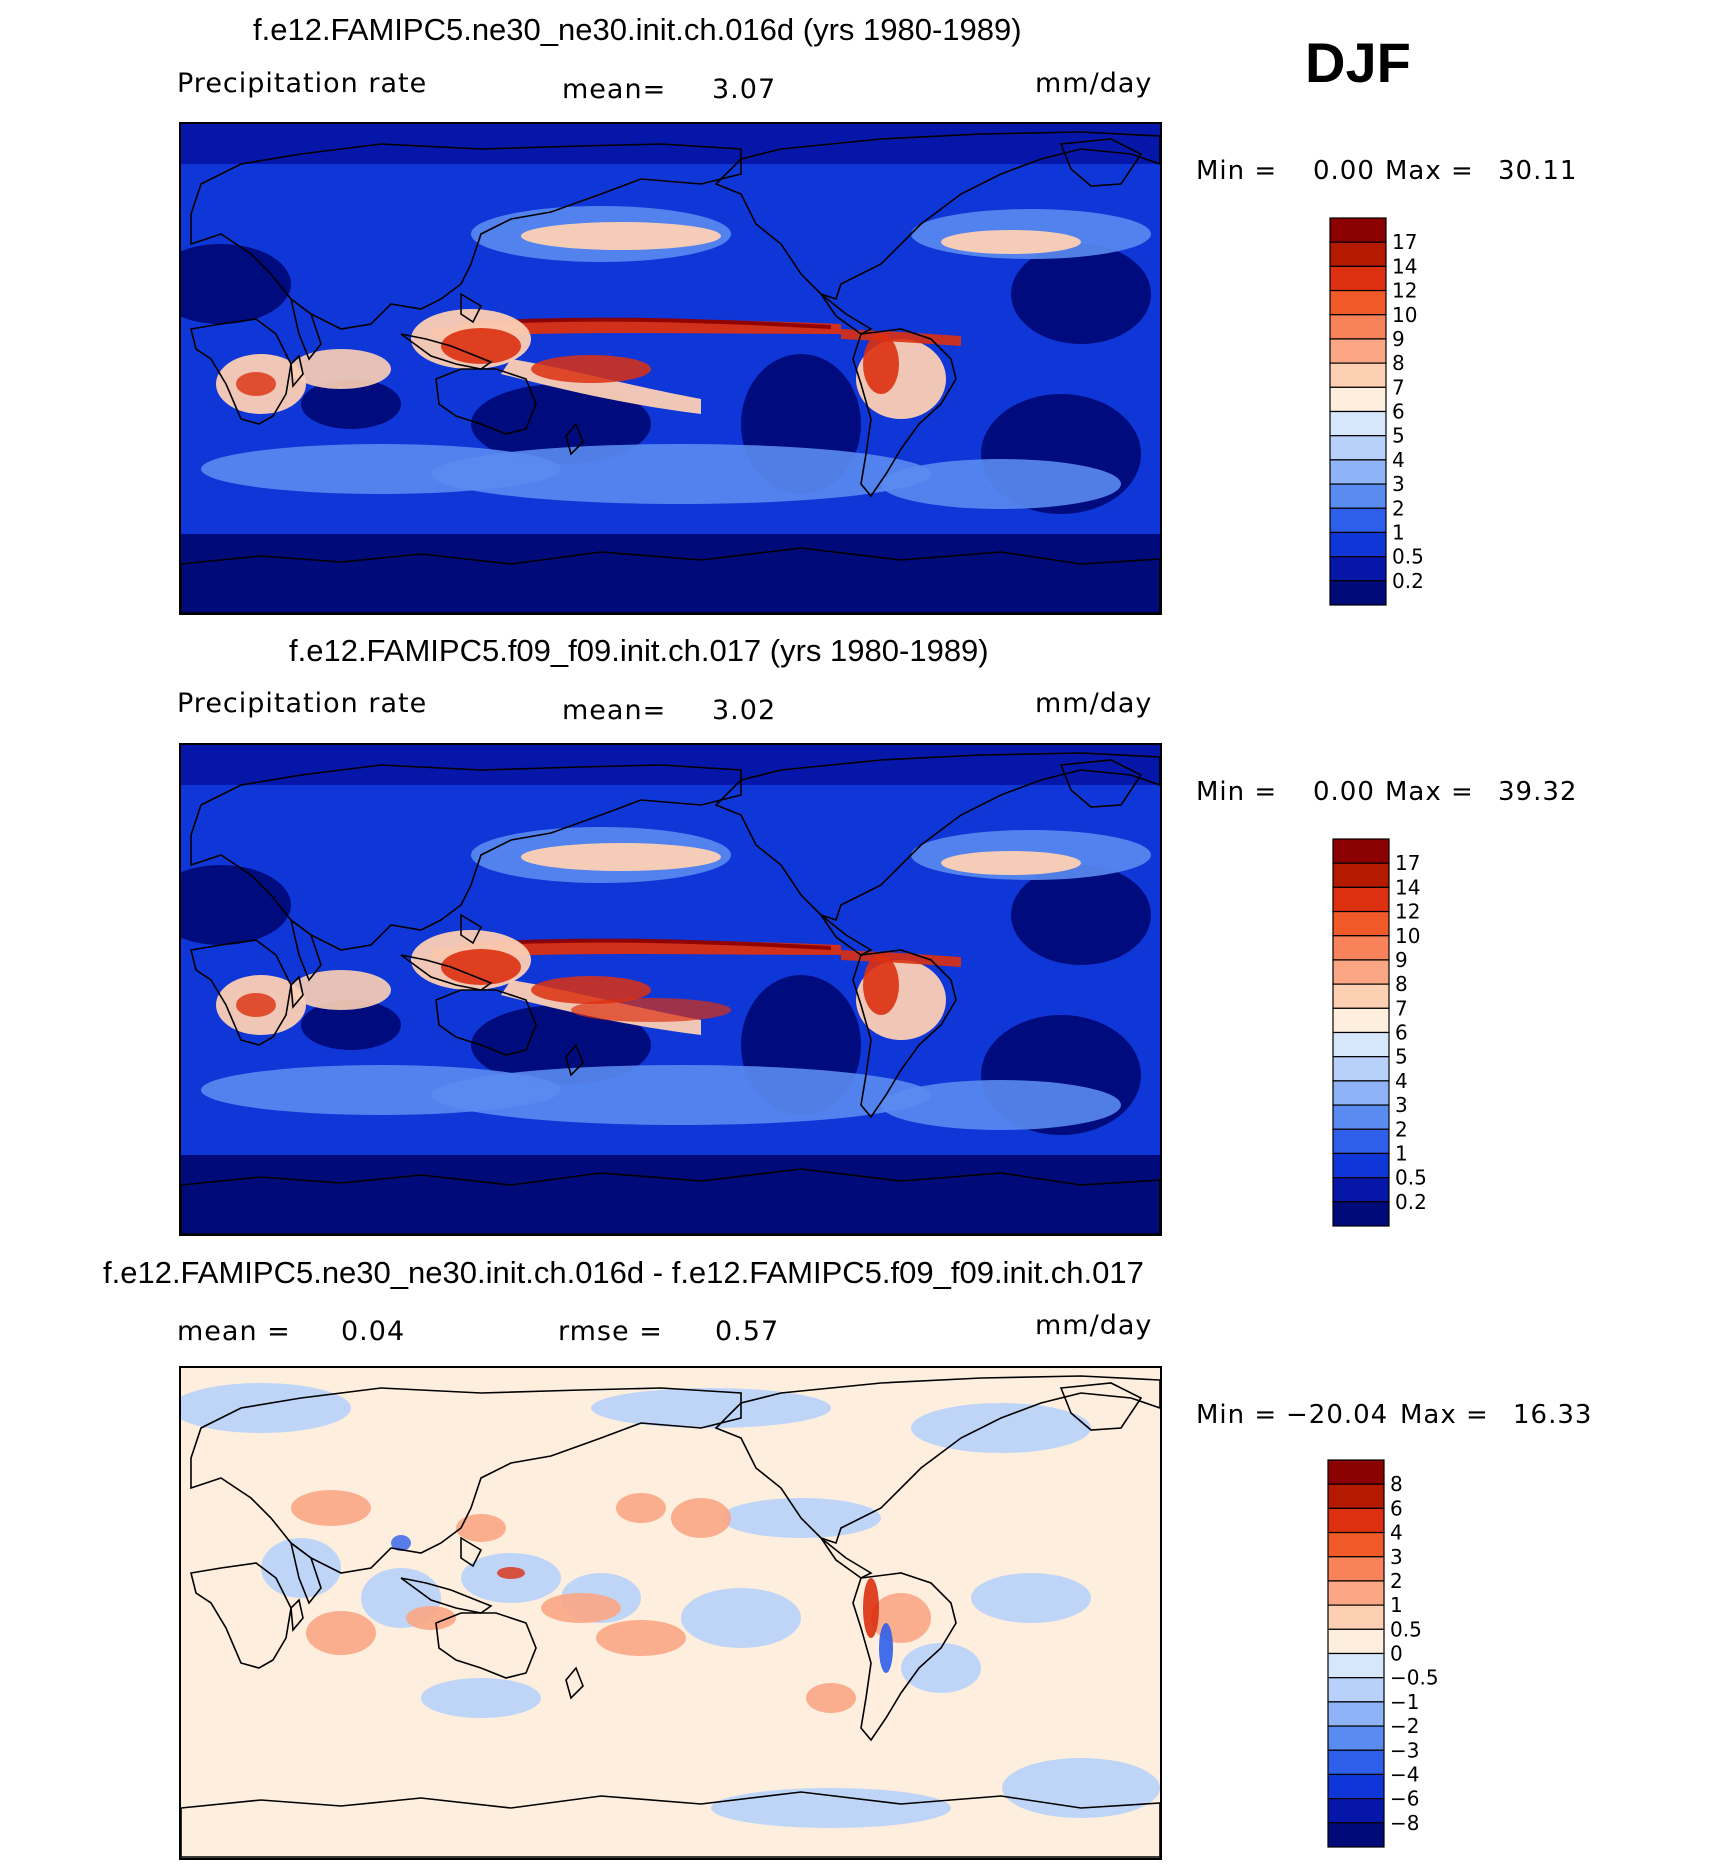 The height and width of the screenshot is (1874, 1710). I want to click on andes-rain, so click(881, 985).